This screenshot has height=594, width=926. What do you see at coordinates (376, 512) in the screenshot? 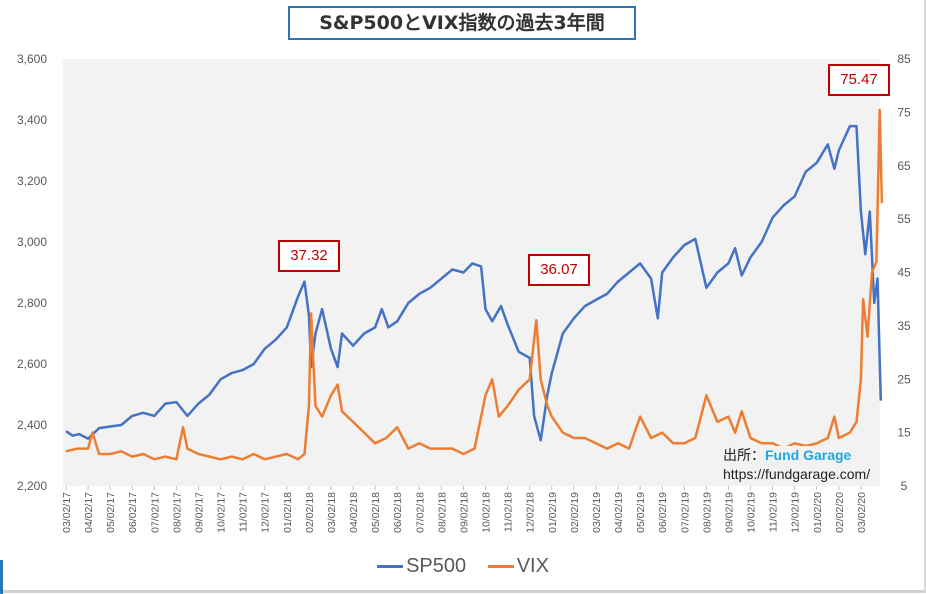
I see `x-tick-label: 05/02/18` at bounding box center [376, 512].